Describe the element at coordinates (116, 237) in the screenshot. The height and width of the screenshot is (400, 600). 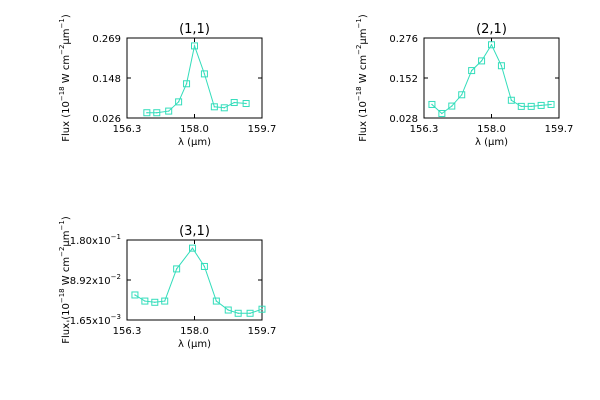
I see `y-tick-exponent: −1` at that location.